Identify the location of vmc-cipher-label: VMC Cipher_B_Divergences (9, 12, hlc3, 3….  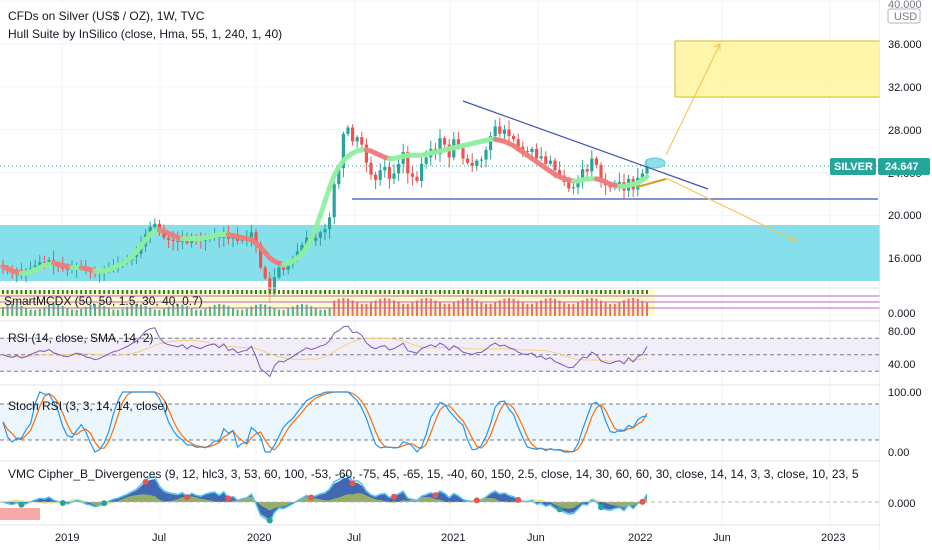
(433, 474).